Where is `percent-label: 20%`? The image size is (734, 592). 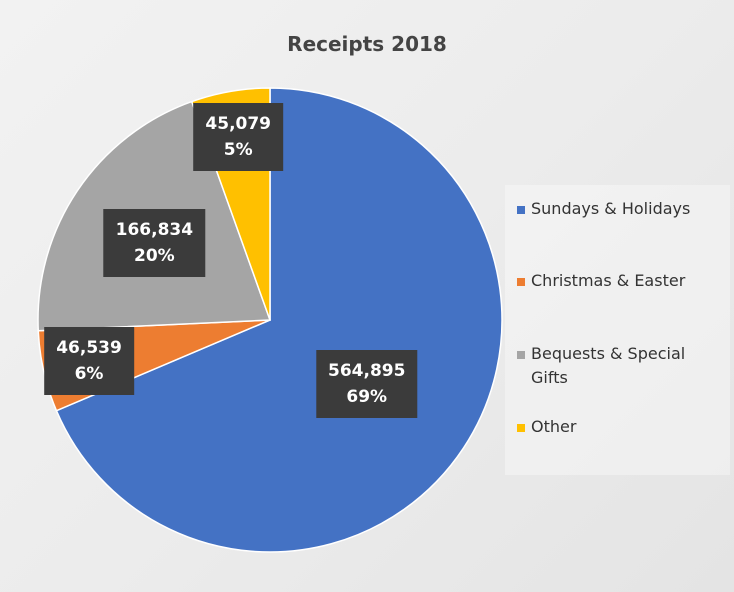 percent-label: 20% is located at coordinates (154, 255).